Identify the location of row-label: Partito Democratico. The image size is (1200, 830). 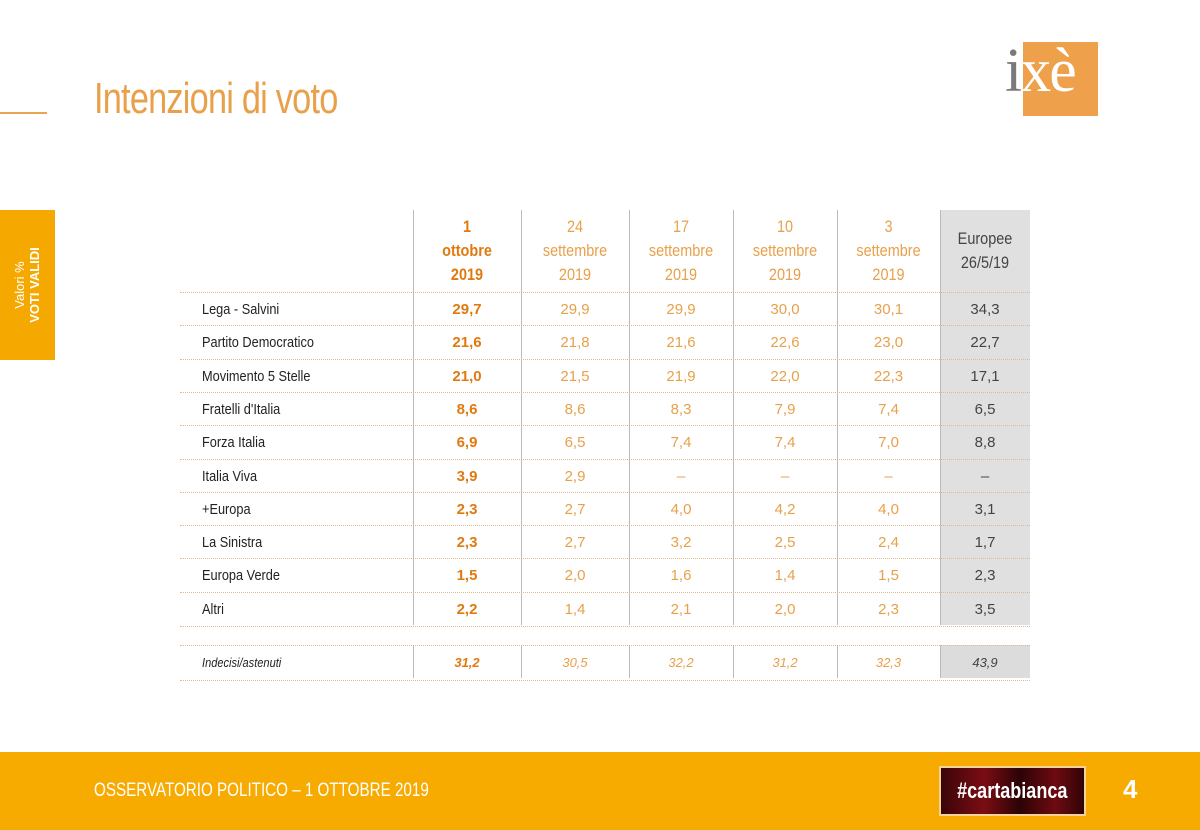
(258, 343).